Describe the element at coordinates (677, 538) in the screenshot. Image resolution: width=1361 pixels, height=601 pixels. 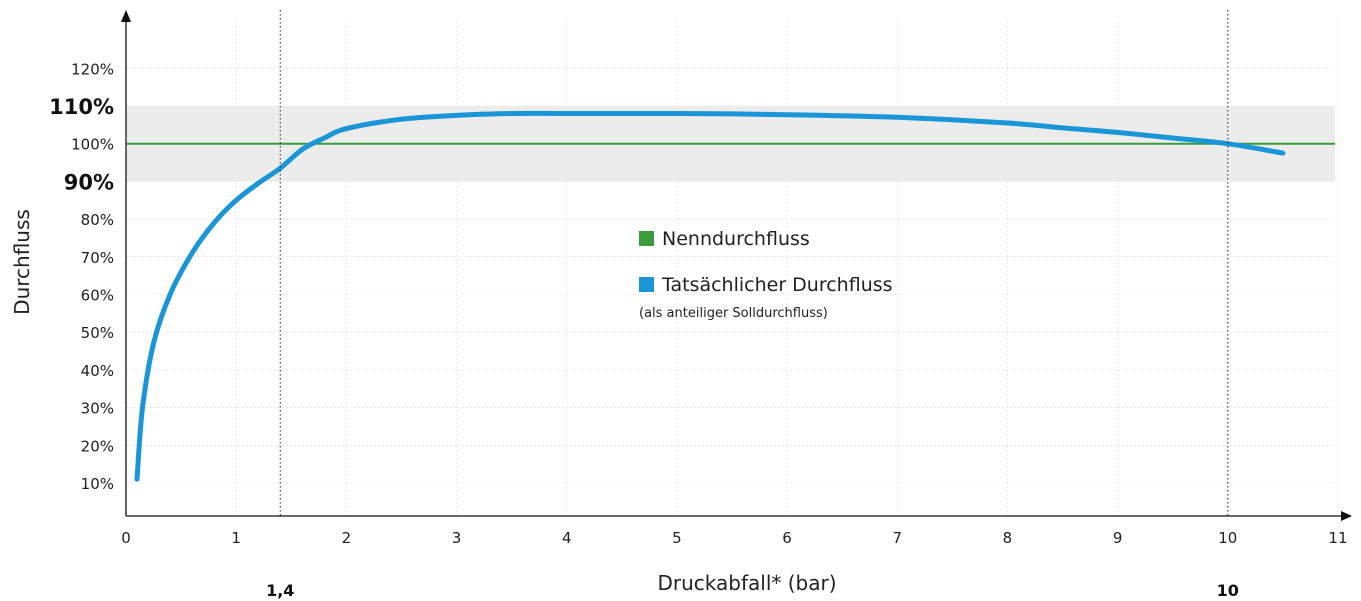
I see `x-tick-label-5: 5` at that location.